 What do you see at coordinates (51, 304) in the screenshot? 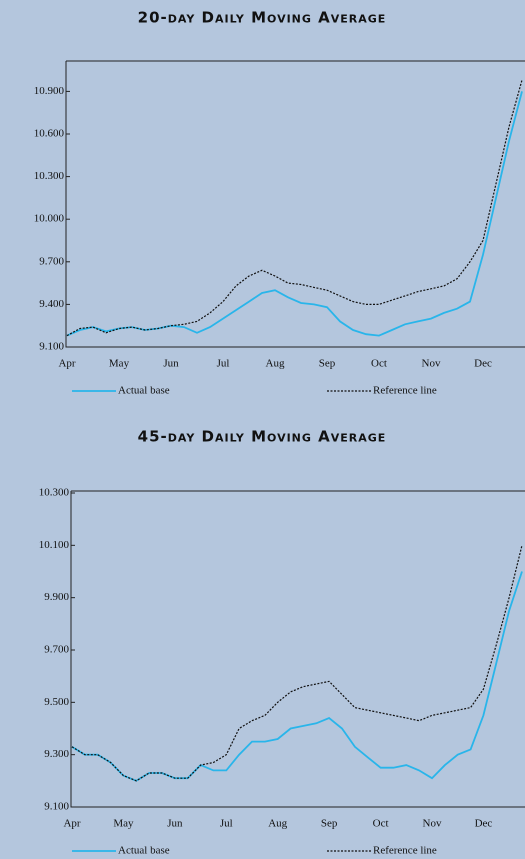
I see `y-tick-label: 9.400` at bounding box center [51, 304].